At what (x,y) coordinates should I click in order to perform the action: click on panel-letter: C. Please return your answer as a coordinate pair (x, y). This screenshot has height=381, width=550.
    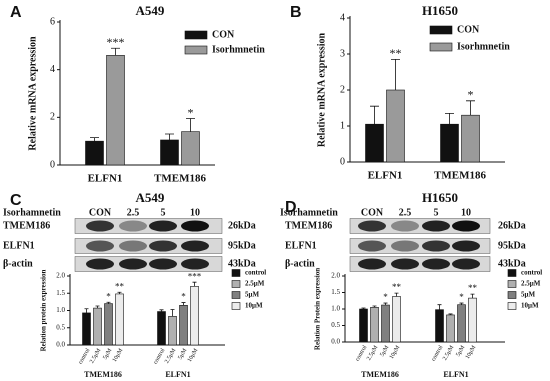
    Looking at the image, I should click on (16, 200).